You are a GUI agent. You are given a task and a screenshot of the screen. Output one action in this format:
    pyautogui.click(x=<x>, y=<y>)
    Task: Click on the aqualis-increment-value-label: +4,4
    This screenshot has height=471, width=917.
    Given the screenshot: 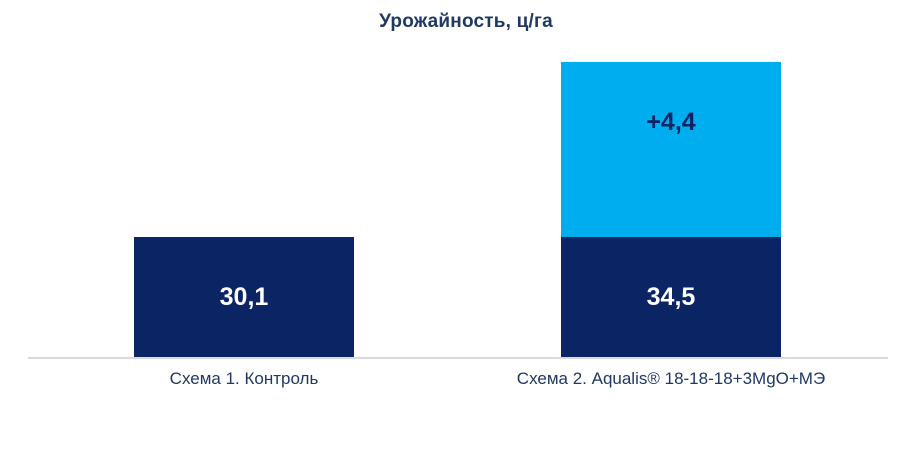 What is the action you would take?
    pyautogui.click(x=671, y=122)
    